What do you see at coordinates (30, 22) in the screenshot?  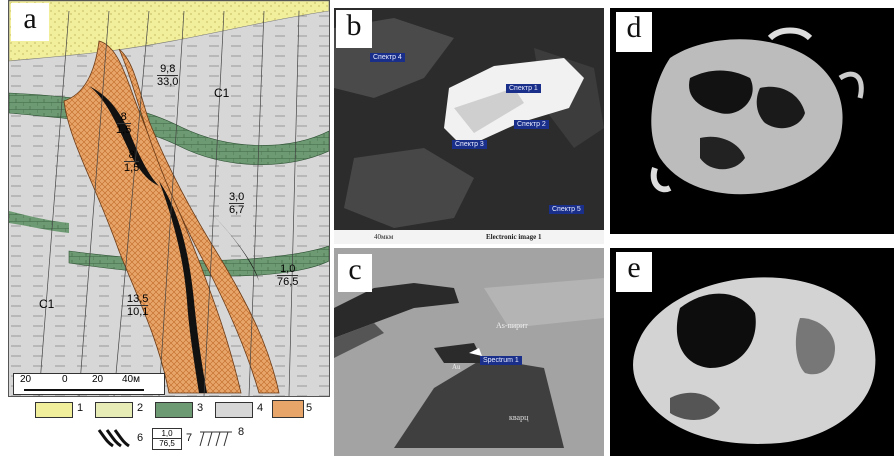 I see `panel-a-label: a` at bounding box center [30, 22].